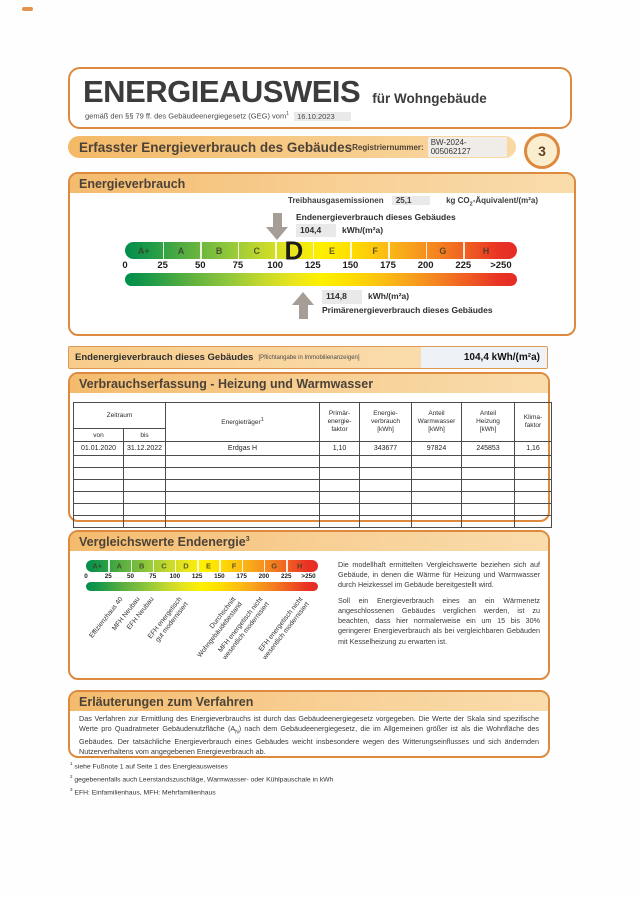  I want to click on page-subtitle: für Wohngebäude, so click(429, 98).